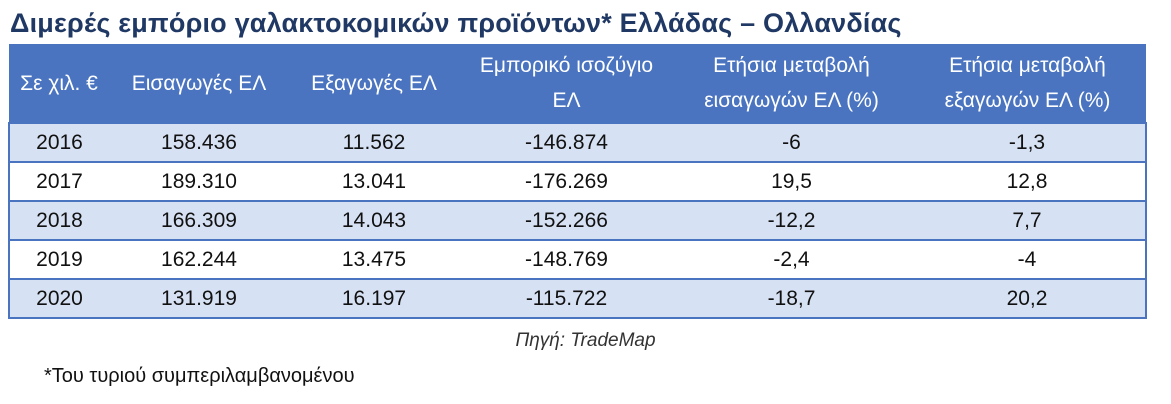 The width and height of the screenshot is (1171, 404). I want to click on cell-exports: 16.197, so click(374, 298).